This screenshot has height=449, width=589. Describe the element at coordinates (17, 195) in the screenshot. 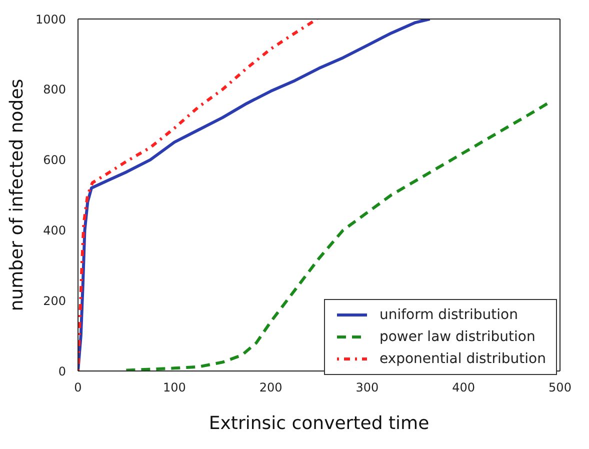

I see `y-axis-title: number of infected nodes` at that location.